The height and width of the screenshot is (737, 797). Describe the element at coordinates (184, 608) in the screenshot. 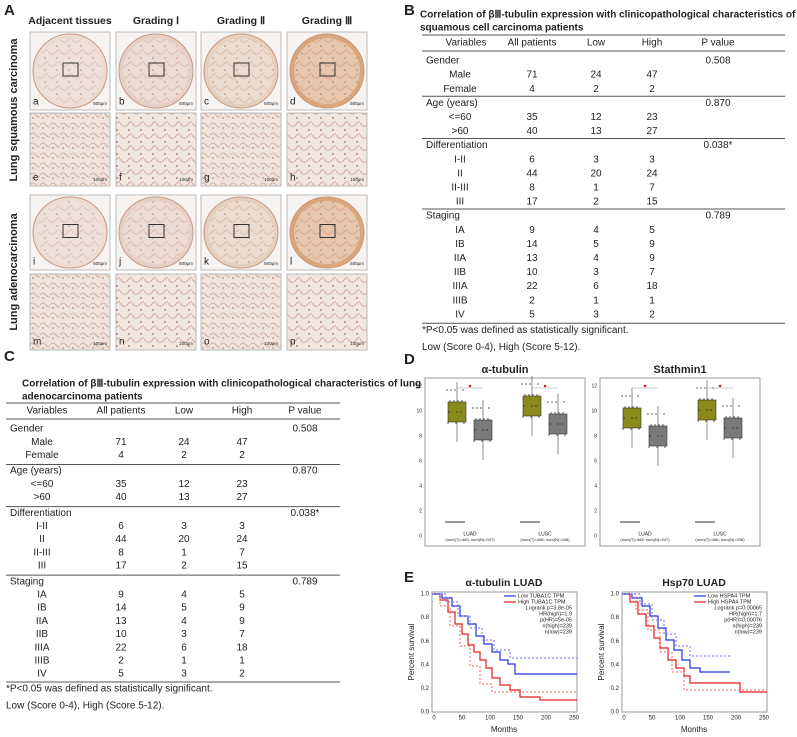

I see `text: 5` at that location.